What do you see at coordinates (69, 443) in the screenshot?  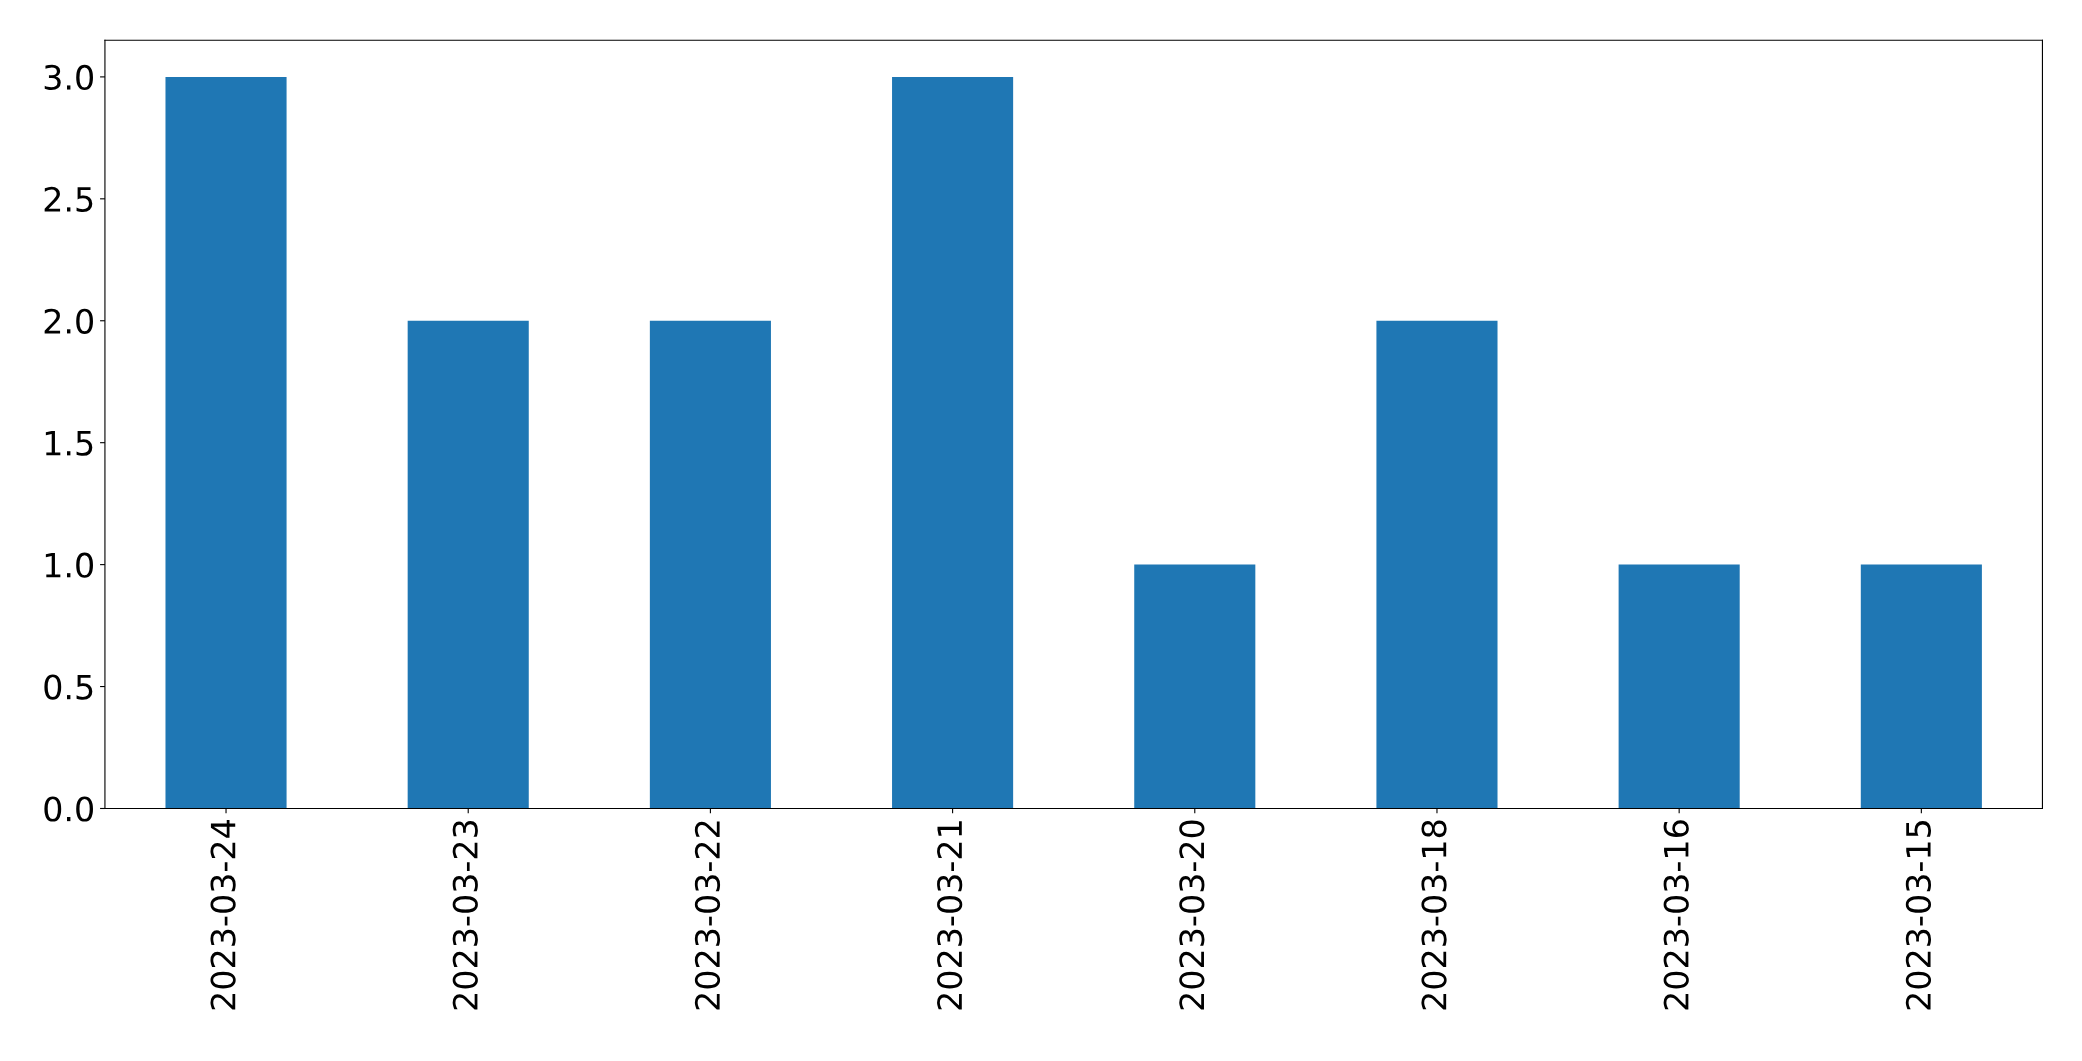 I see `y-tick-label: 1.5` at bounding box center [69, 443].